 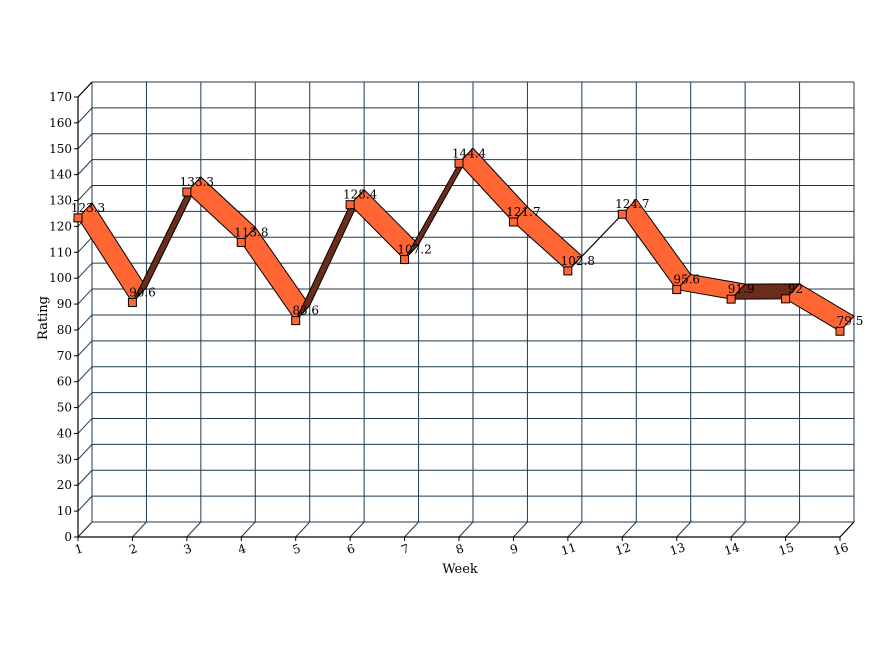 I want to click on y-tick-label: 120, so click(x=60, y=226).